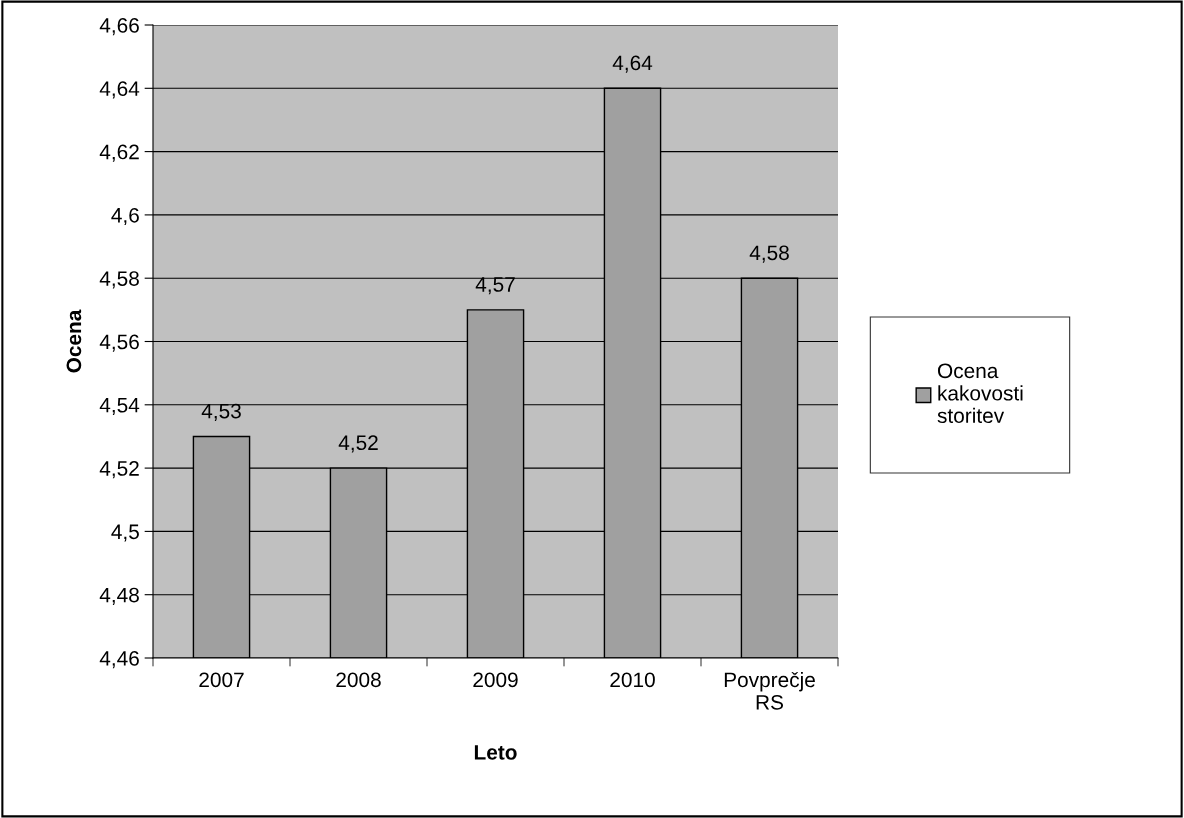 The width and height of the screenshot is (1184, 818). What do you see at coordinates (119, 153) in the screenshot?
I see `y-tick-label: 4,62` at bounding box center [119, 153].